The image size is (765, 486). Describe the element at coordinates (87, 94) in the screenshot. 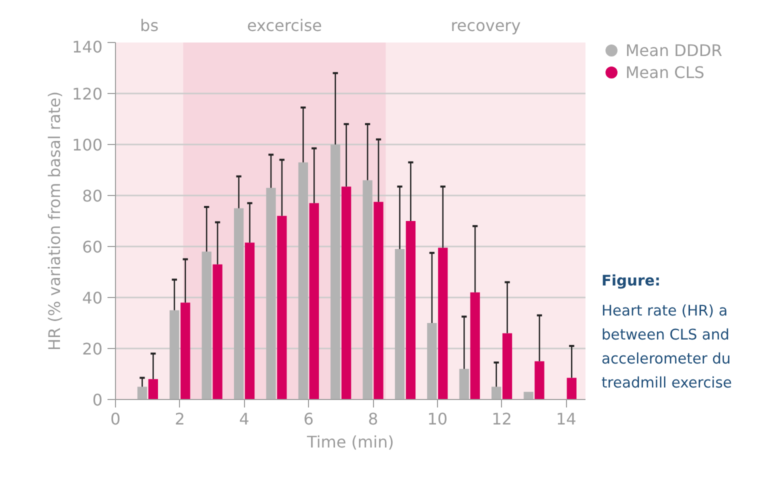

I see `y-tick-label: 120` at that location.